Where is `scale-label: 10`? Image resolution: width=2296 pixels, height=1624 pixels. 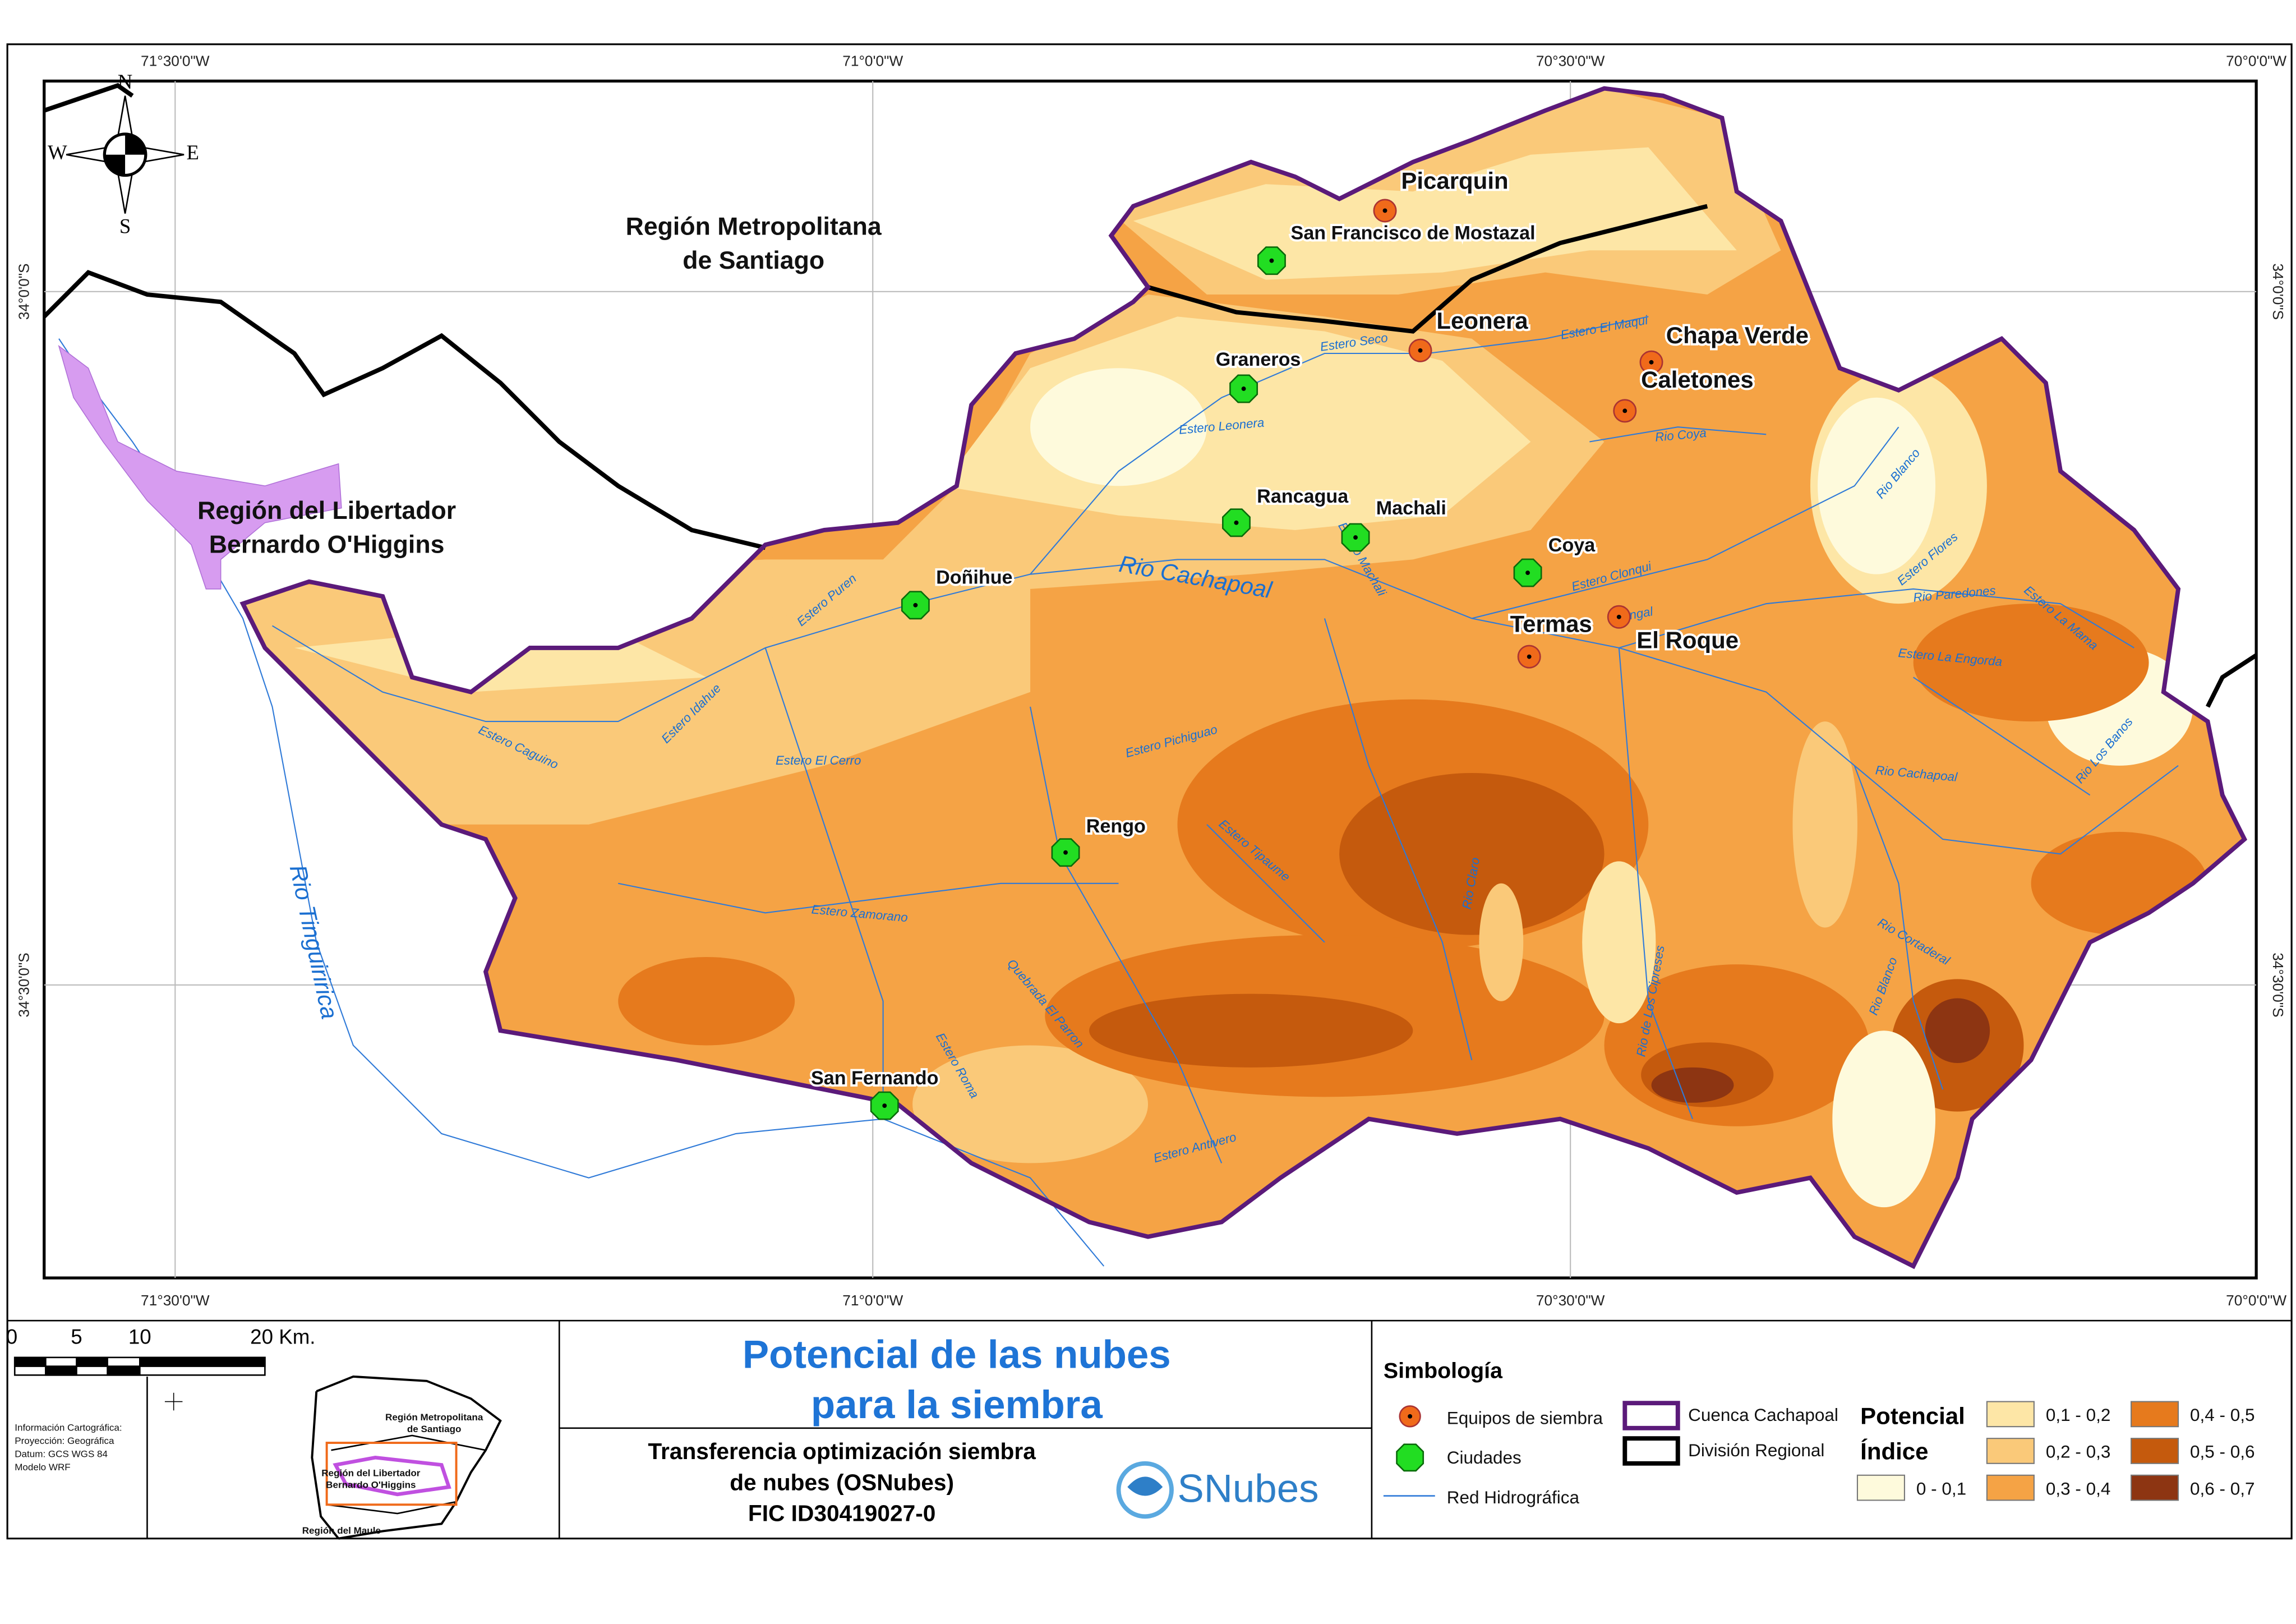
scale-label: 10 is located at coordinates (139, 1336).